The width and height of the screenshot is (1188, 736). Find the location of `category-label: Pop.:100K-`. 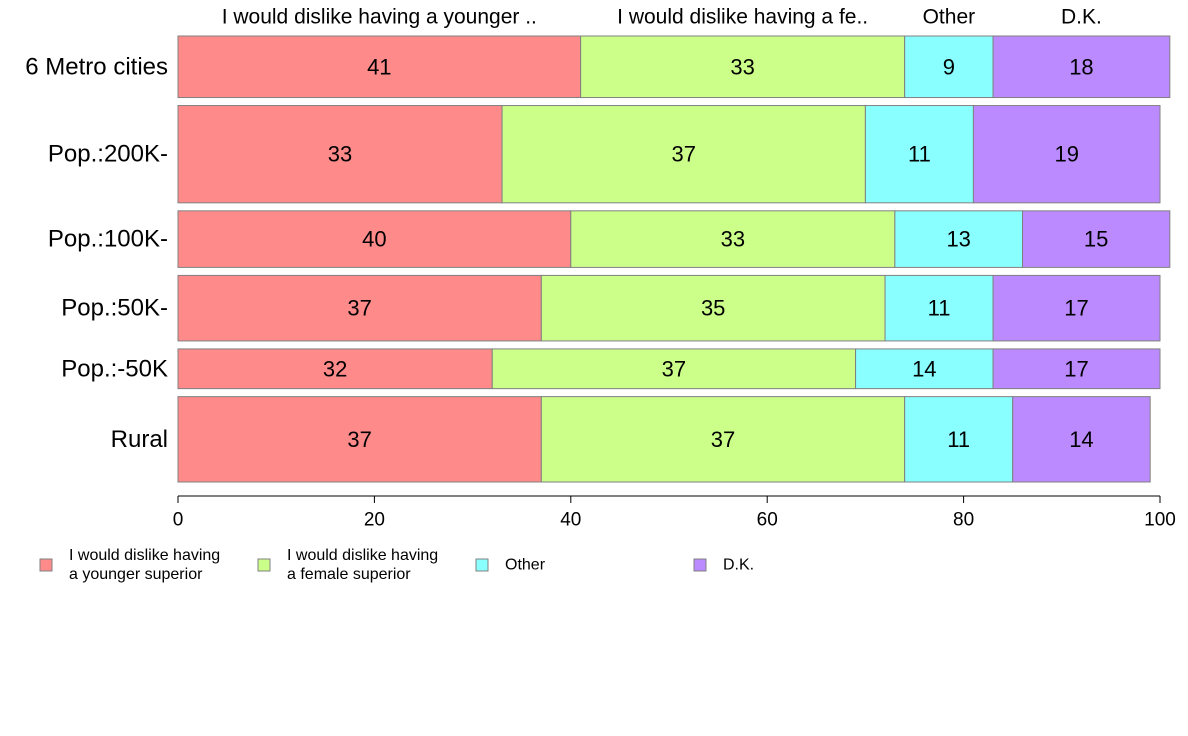

category-label: Pop.:100K- is located at coordinates (108, 239).